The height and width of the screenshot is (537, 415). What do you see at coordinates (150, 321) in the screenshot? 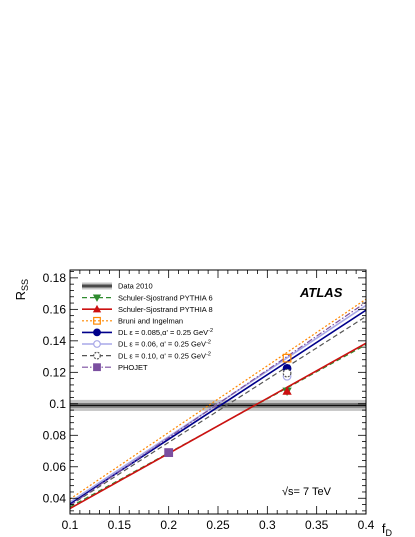
I see `legend-label: Bruni and Ingelman` at bounding box center [150, 321].